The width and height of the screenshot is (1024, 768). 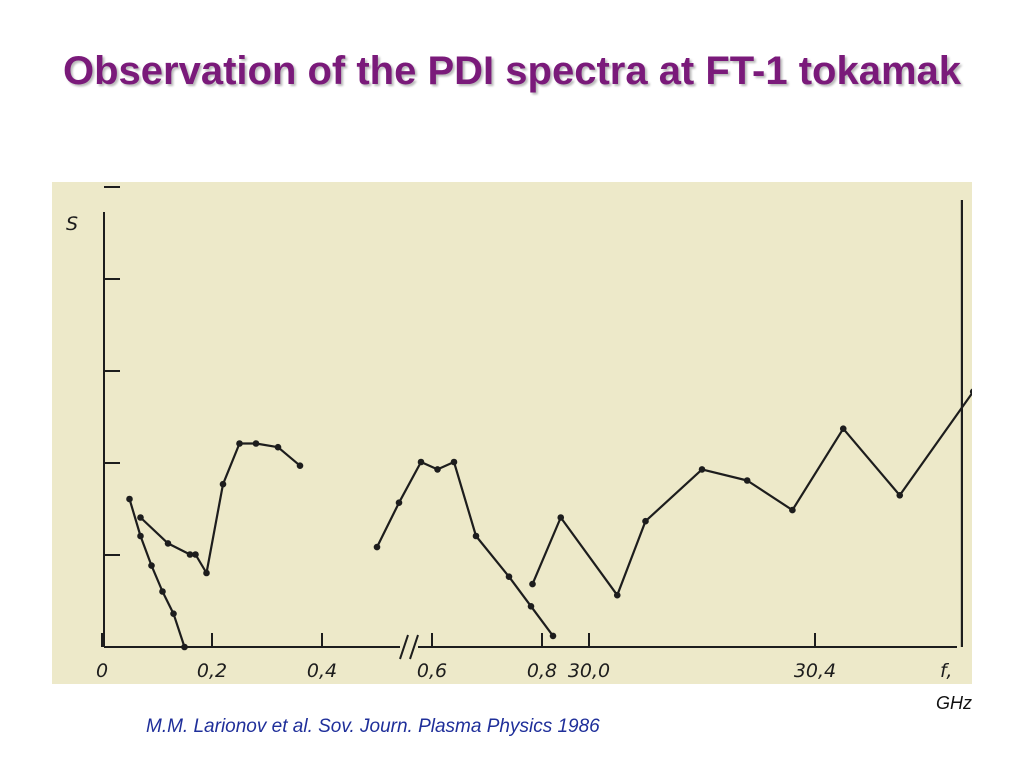 What do you see at coordinates (954, 703) in the screenshot?
I see `frequency-unit-label: GHz` at bounding box center [954, 703].